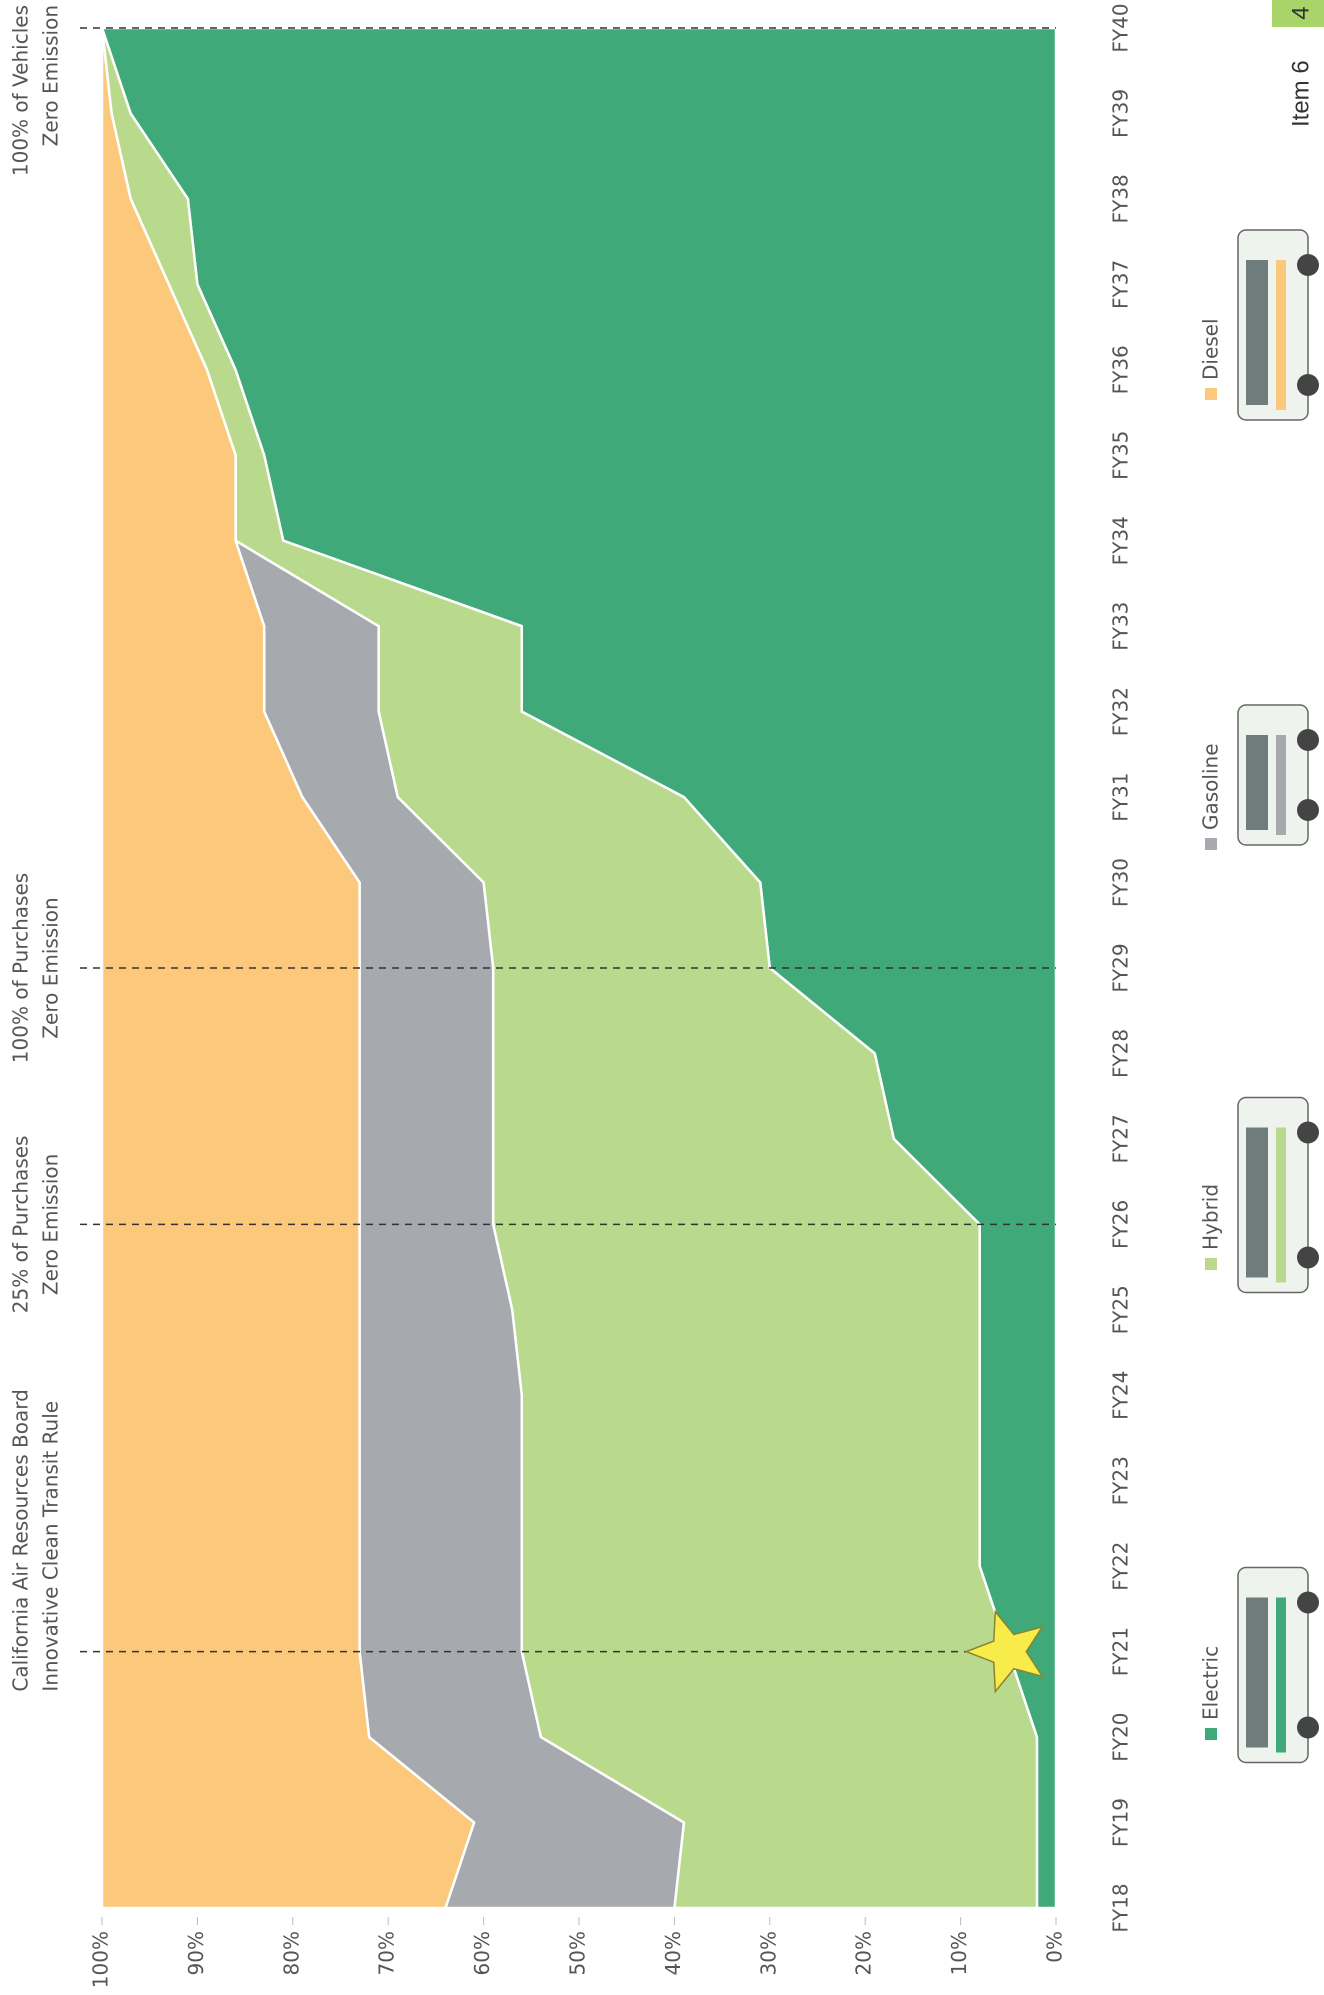  Describe the element at coordinates (1121, 1053) in the screenshot. I see `x-tick-label: FY28` at that location.